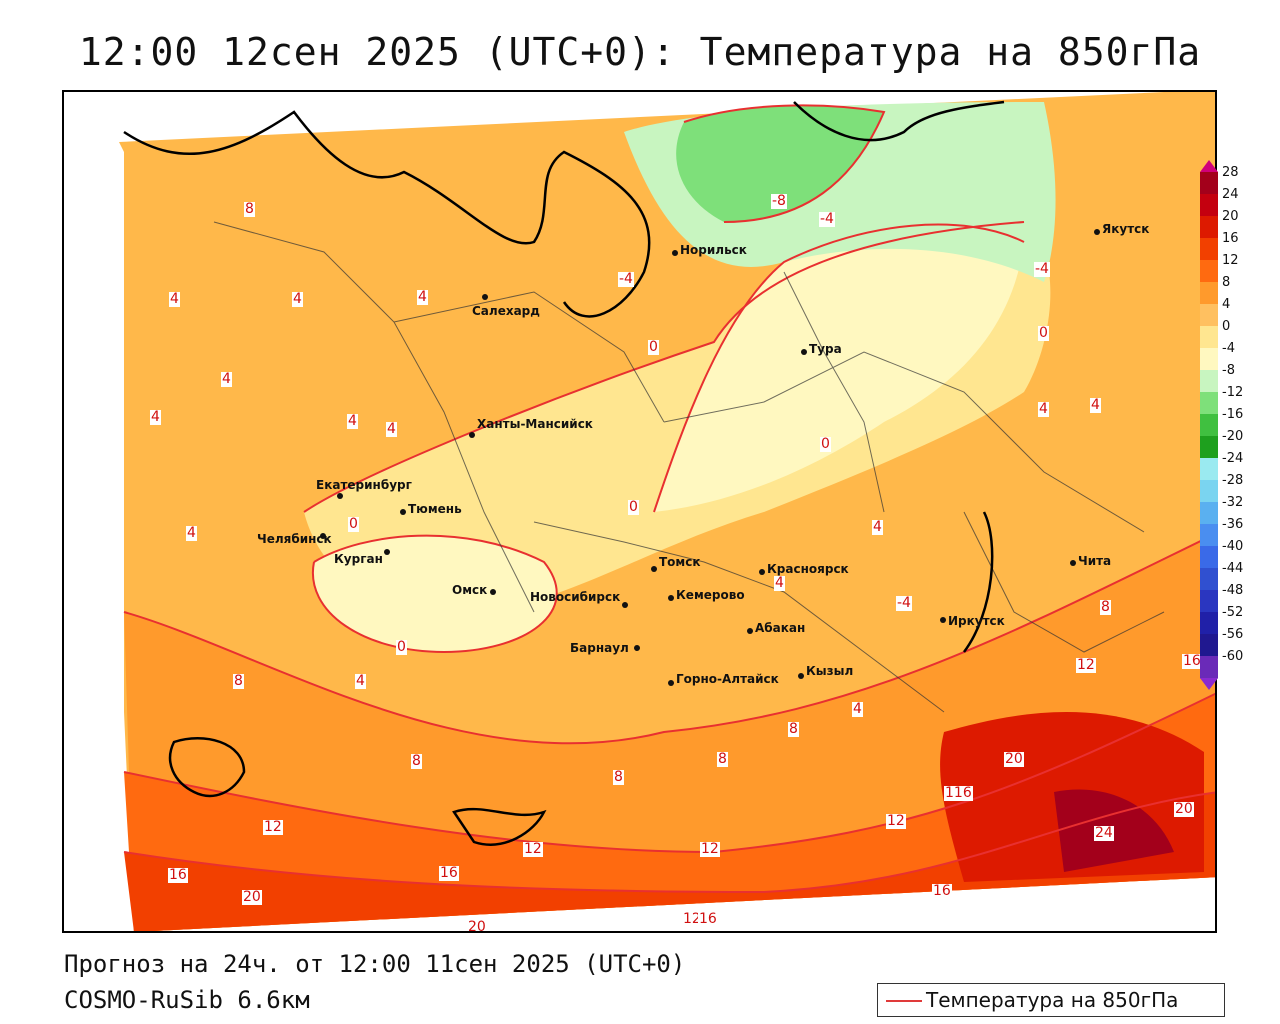  What do you see at coordinates (470, 590) in the screenshot?
I see `city-label: Омск` at bounding box center [470, 590].